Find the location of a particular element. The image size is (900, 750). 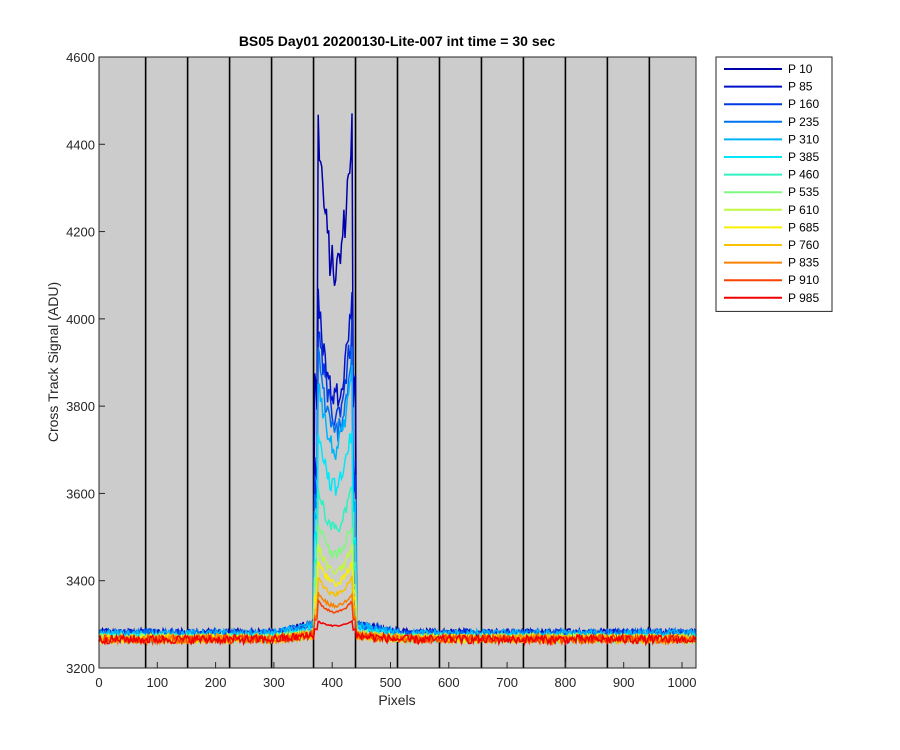

x-tick-label: 1000 is located at coordinates (682, 682).